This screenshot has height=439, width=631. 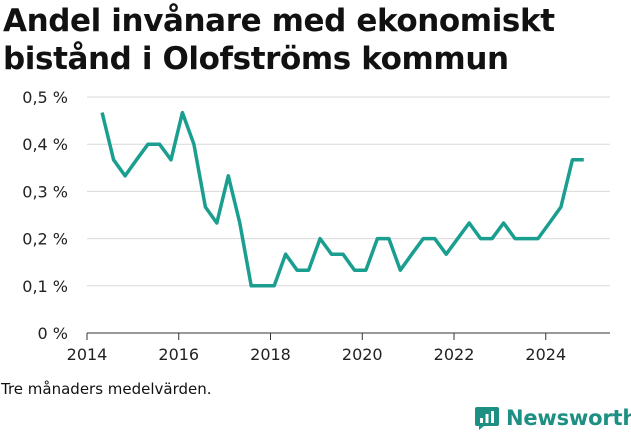 I want to click on x-tick-label: 2020, so click(x=362, y=354).